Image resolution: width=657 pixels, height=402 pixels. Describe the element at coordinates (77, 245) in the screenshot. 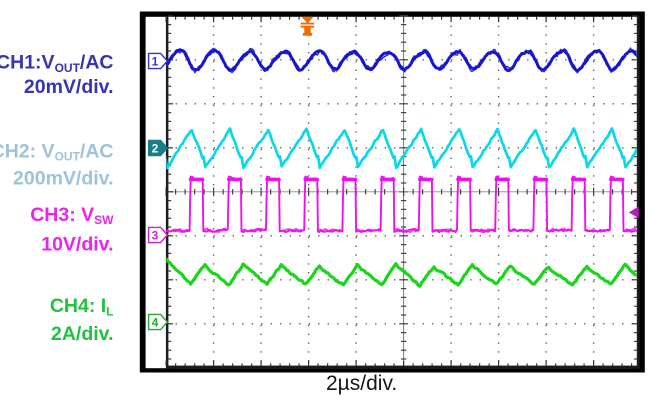

I see `svg-text: 10V/div.` at that location.